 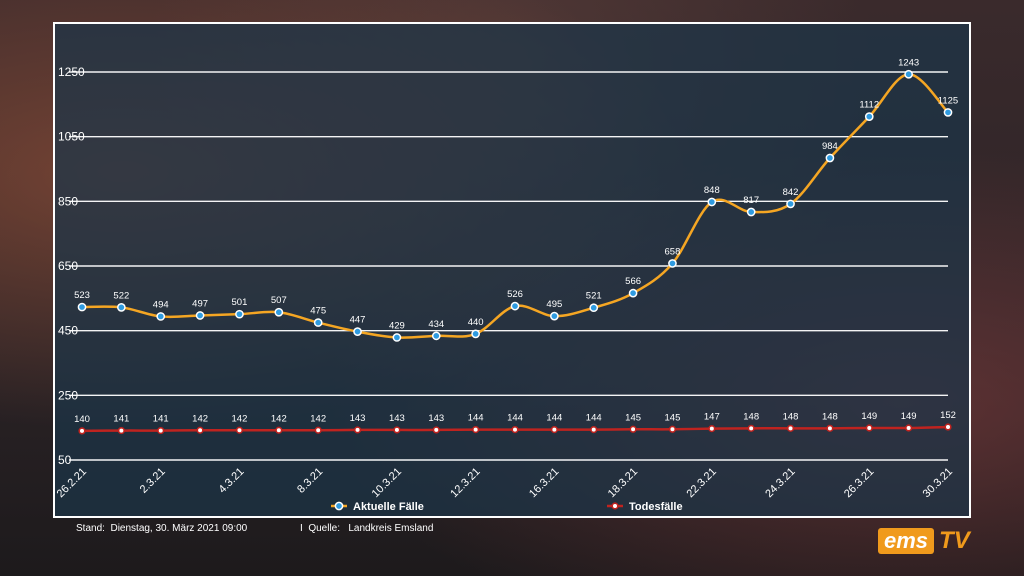 I want to click on logo-tv-text: TV, so click(x=954, y=540).